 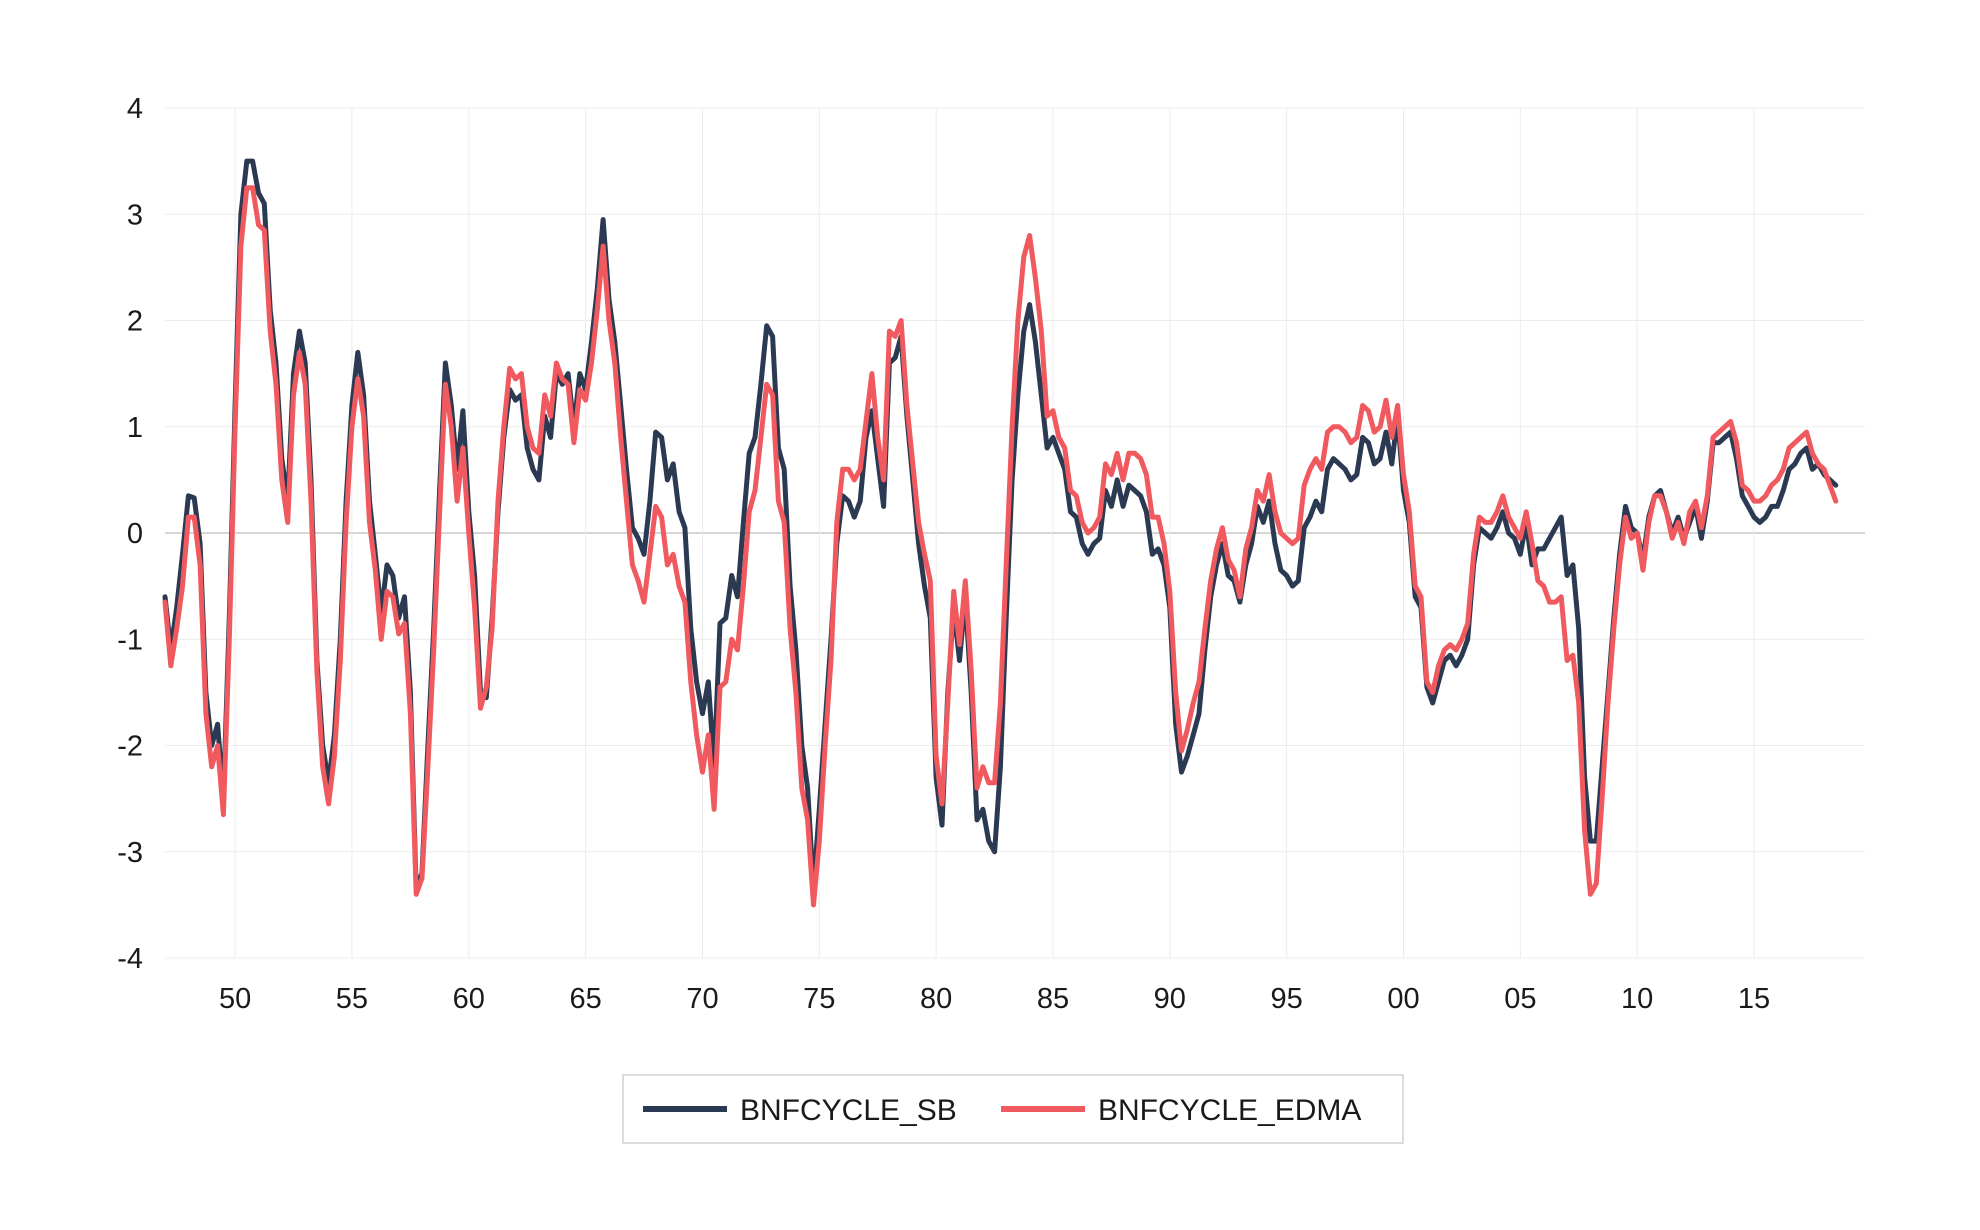 I want to click on x-tick-label: 05, so click(x=1520, y=999).